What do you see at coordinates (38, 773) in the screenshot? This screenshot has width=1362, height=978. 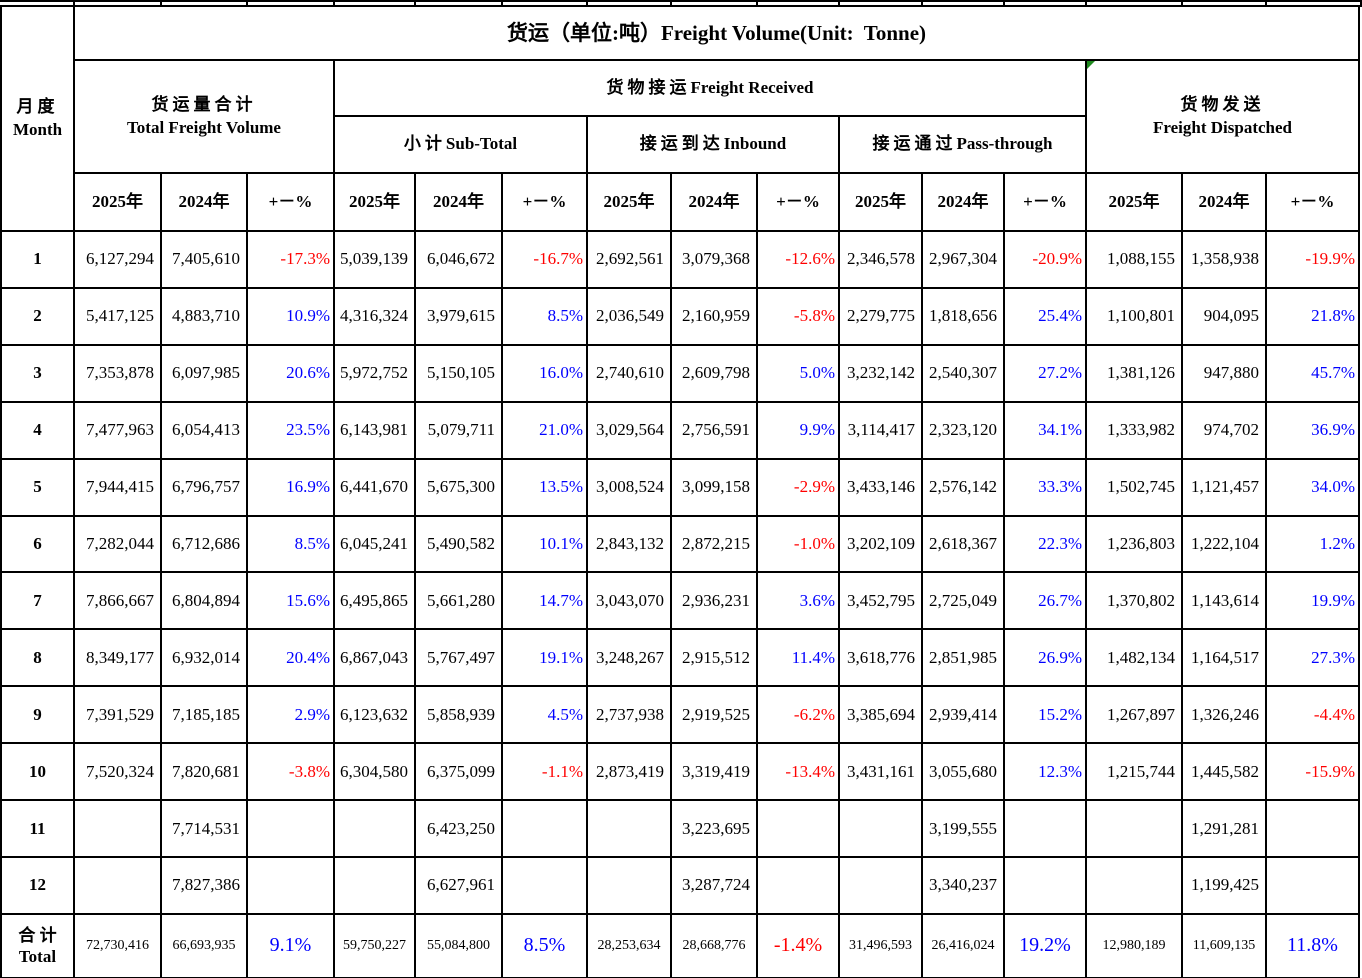 I see `month-cell: 10` at bounding box center [38, 773].